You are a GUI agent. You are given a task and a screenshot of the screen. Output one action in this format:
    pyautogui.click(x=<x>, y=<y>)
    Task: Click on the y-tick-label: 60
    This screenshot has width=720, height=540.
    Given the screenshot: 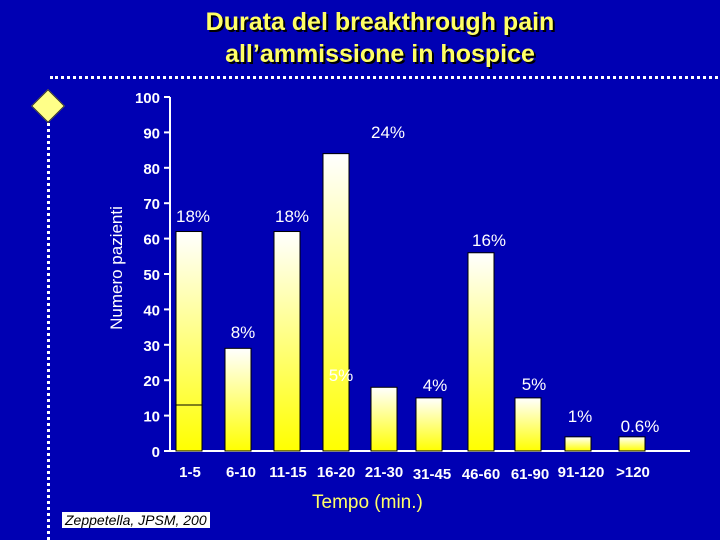 What is the action you would take?
    pyautogui.click(x=151, y=240)
    